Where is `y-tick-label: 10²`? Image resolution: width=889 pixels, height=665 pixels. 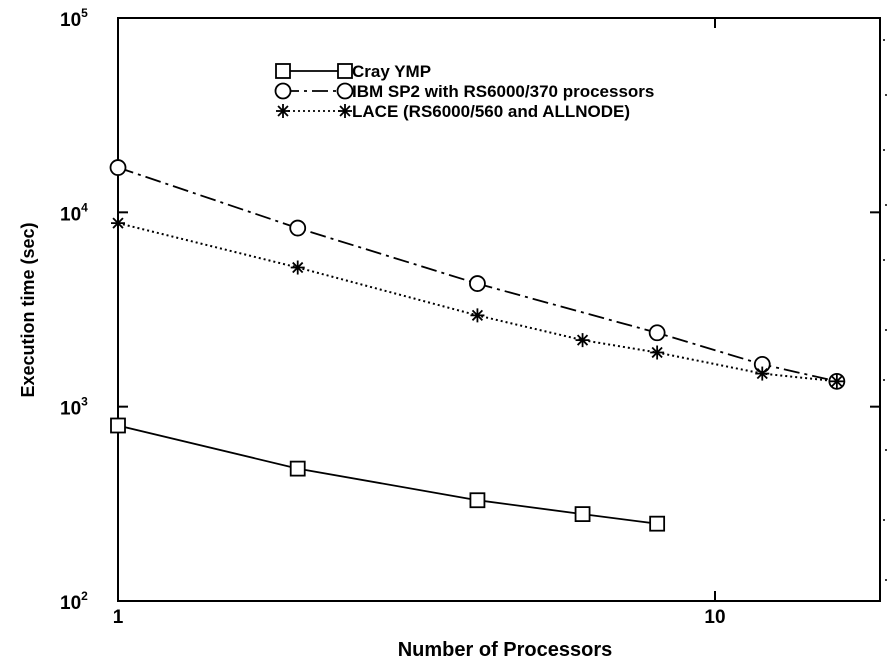 y-tick-label: 10² is located at coordinates (74, 601).